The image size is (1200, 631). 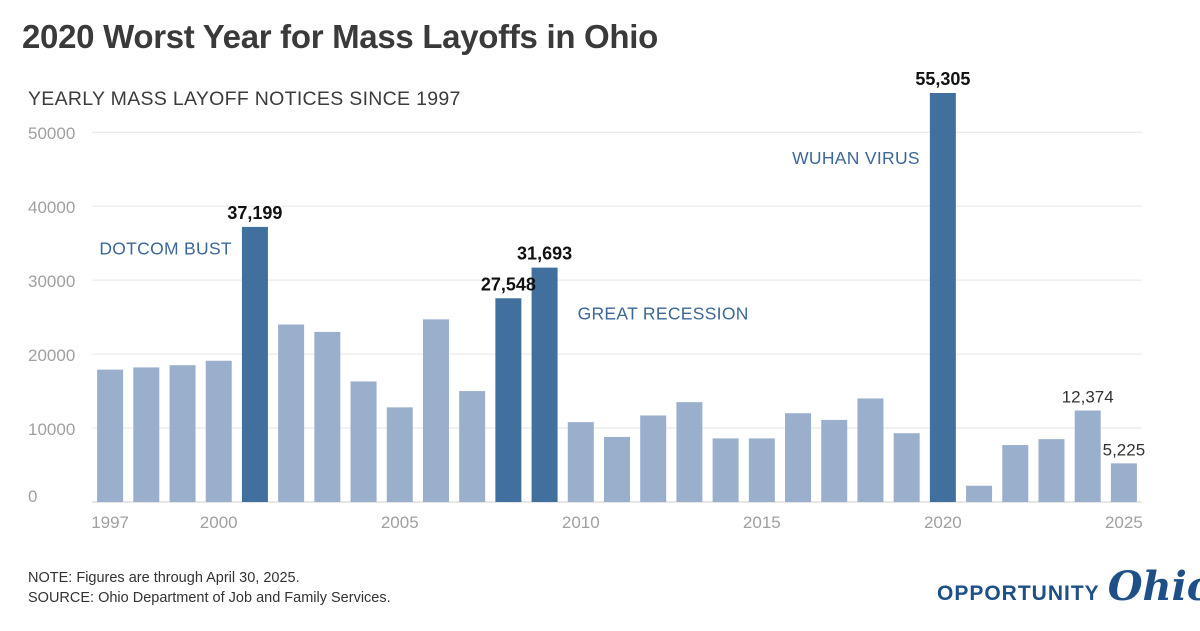 What do you see at coordinates (51, 429) in the screenshot?
I see `y-tick-label: 10000` at bounding box center [51, 429].